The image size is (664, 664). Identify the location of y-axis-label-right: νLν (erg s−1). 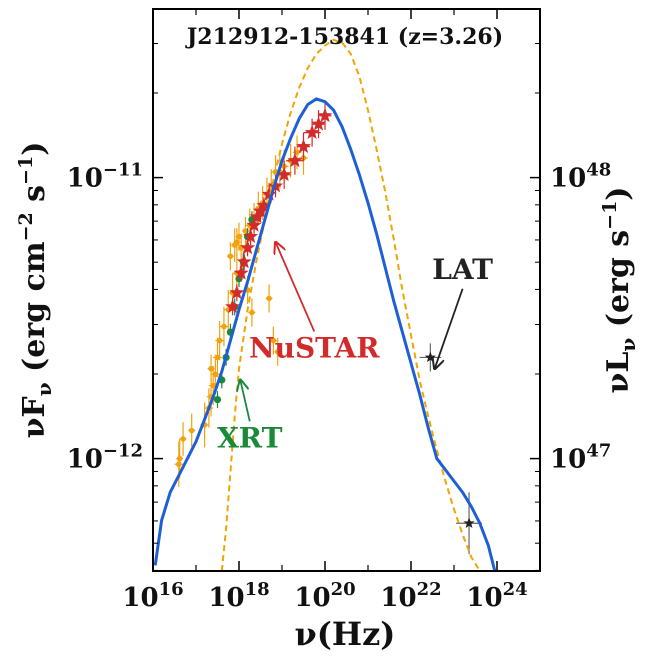
(619, 289).